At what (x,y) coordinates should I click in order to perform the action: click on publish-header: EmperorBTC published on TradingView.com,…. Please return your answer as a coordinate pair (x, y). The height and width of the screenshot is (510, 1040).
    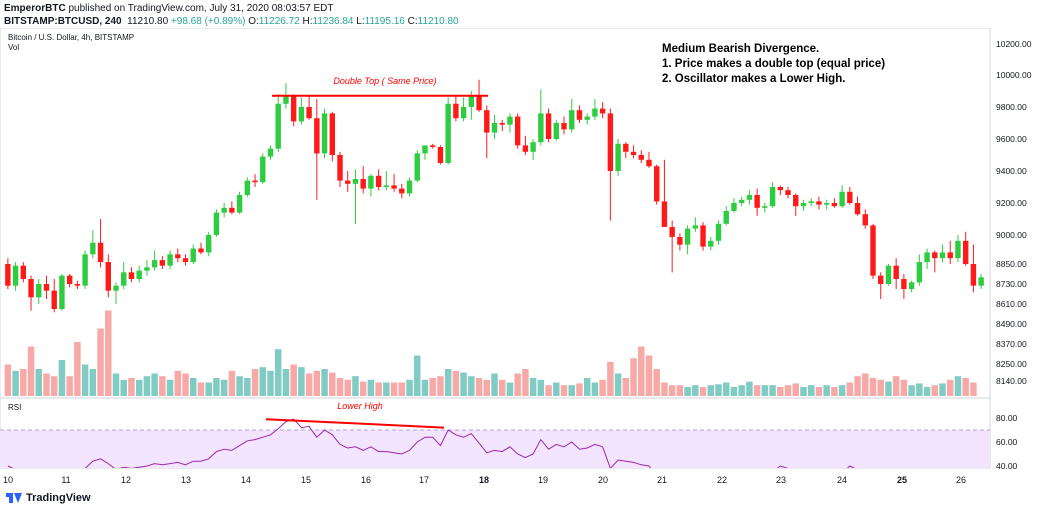
    Looking at the image, I should click on (519, 15).